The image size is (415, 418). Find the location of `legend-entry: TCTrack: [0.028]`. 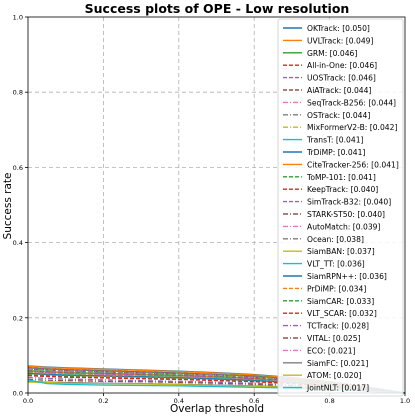

legend-entry: TCTrack: [0.028] is located at coordinates (337, 326).